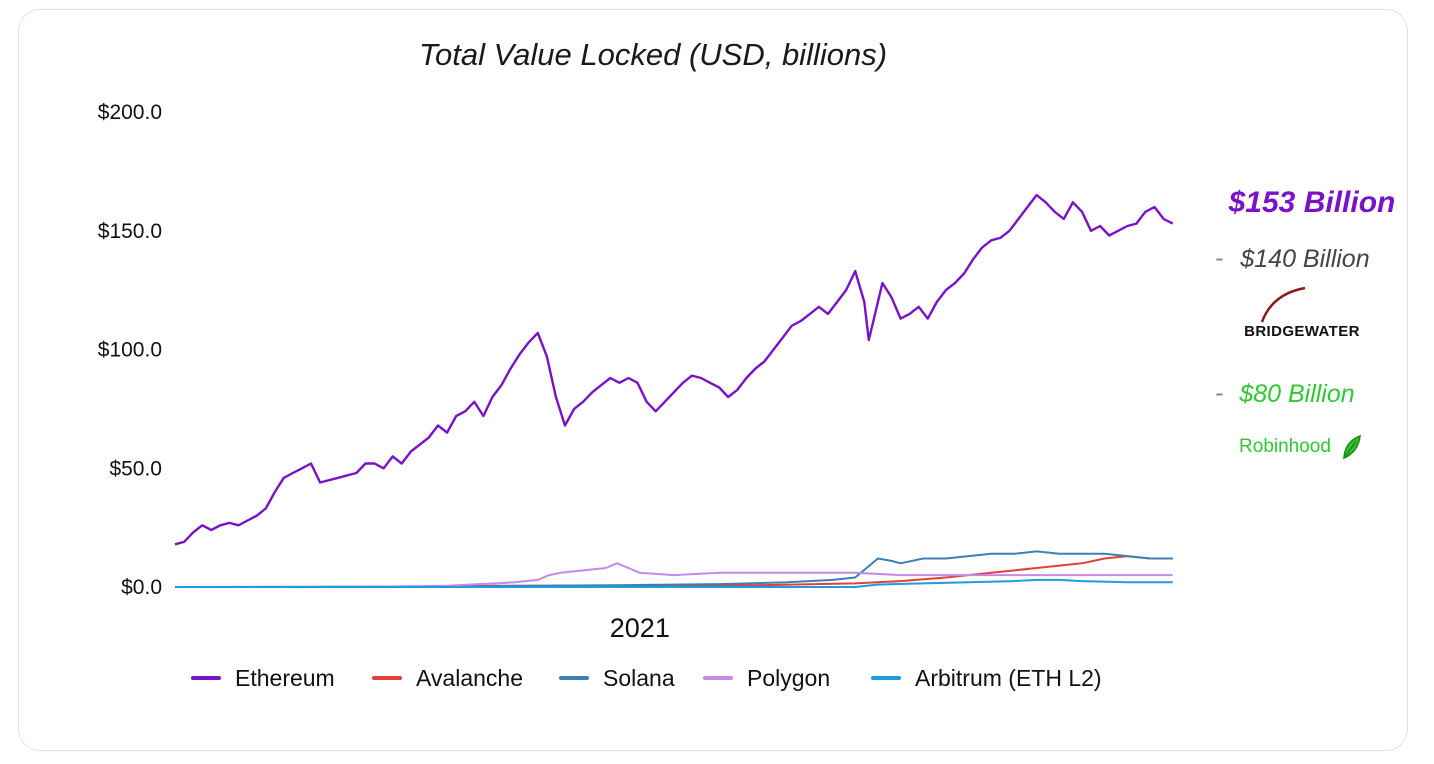  What do you see at coordinates (130, 231) in the screenshot?
I see `y-tick-label: $150.0` at bounding box center [130, 231].